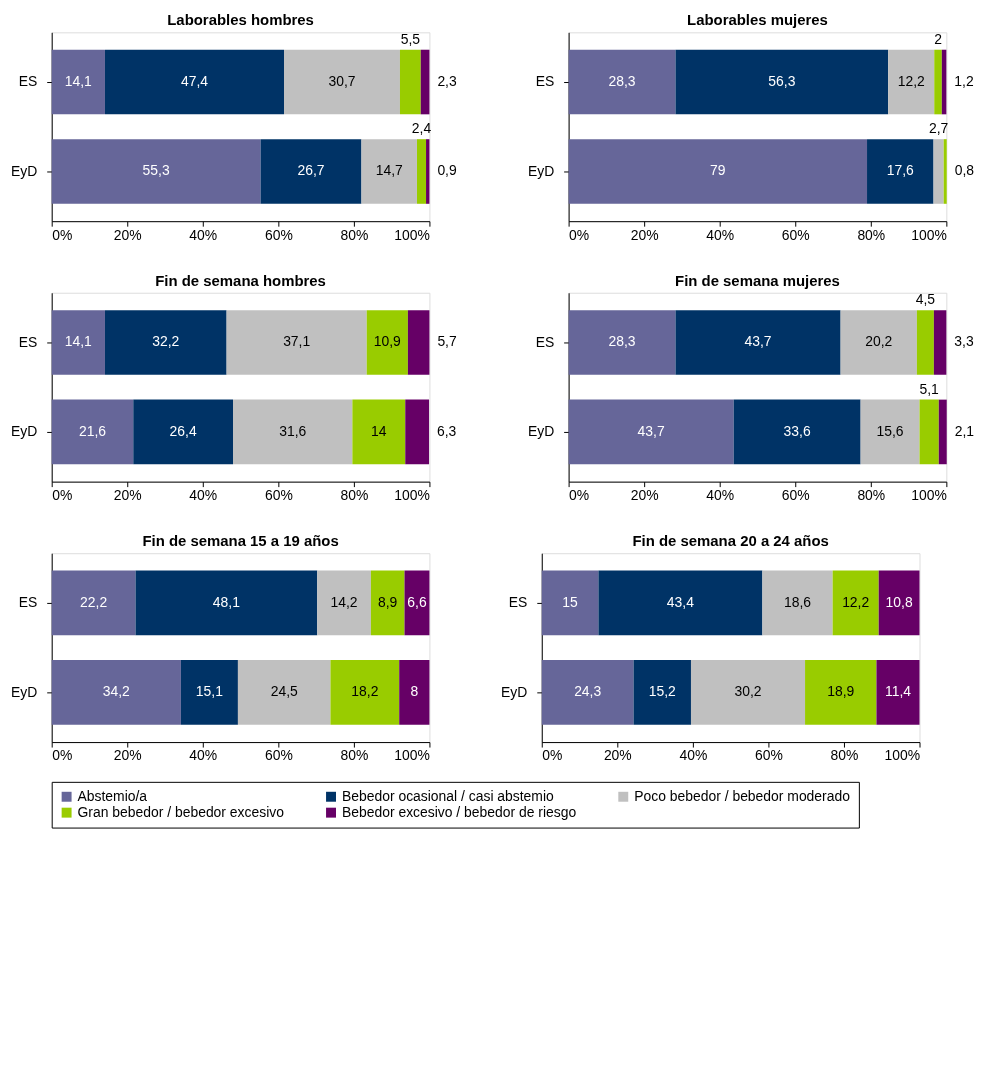  I want to click on data-label: 17,6, so click(900, 170).